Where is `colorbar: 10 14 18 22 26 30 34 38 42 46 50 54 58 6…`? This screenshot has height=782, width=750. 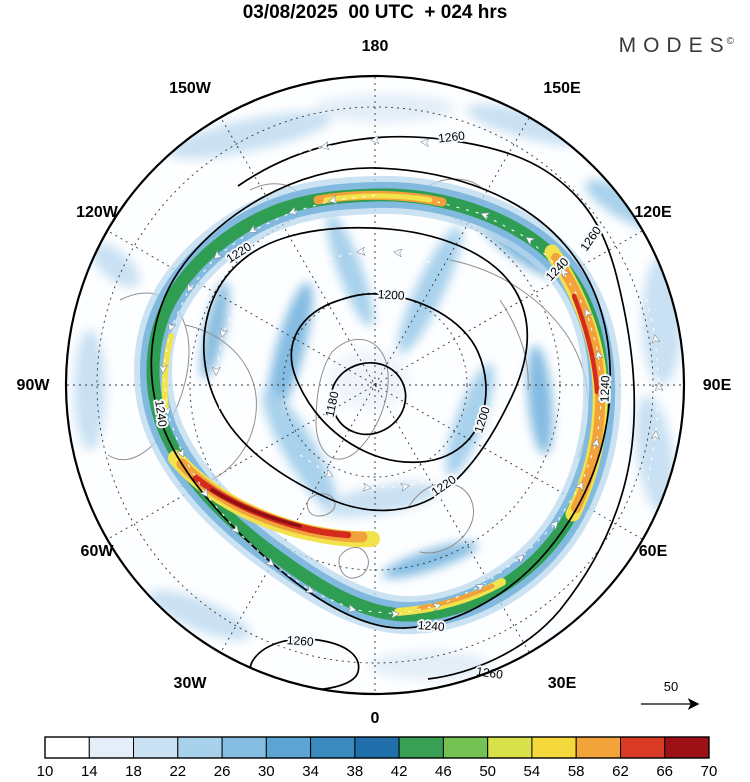
colorbar: 10 14 18 22 26 30 34 38 42 46 50 54 58 6… is located at coordinates (377, 758).